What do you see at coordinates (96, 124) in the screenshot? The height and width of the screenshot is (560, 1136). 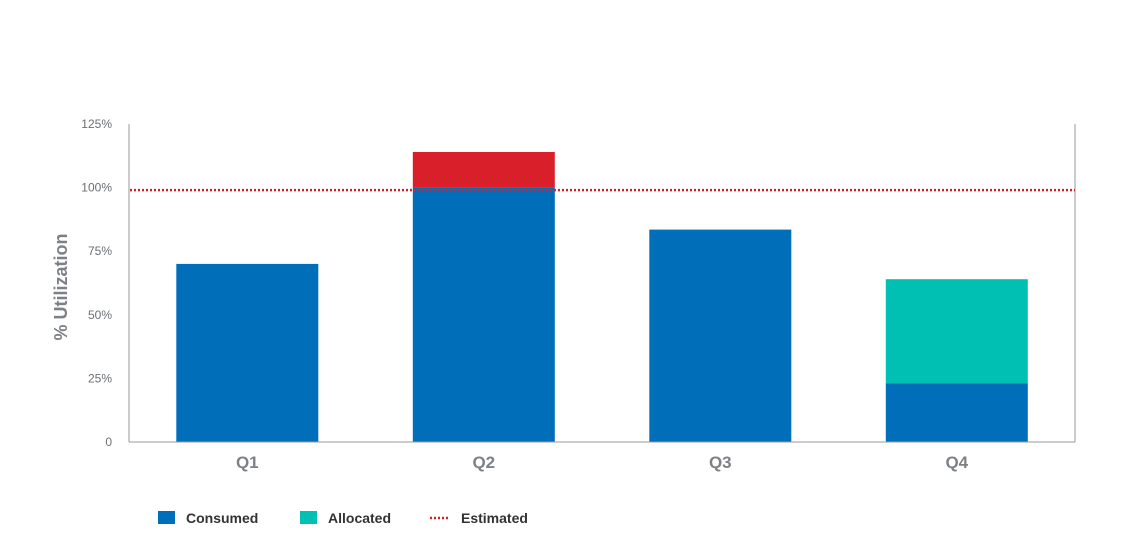 I see `y-tick-label-125: 125%` at bounding box center [96, 124].